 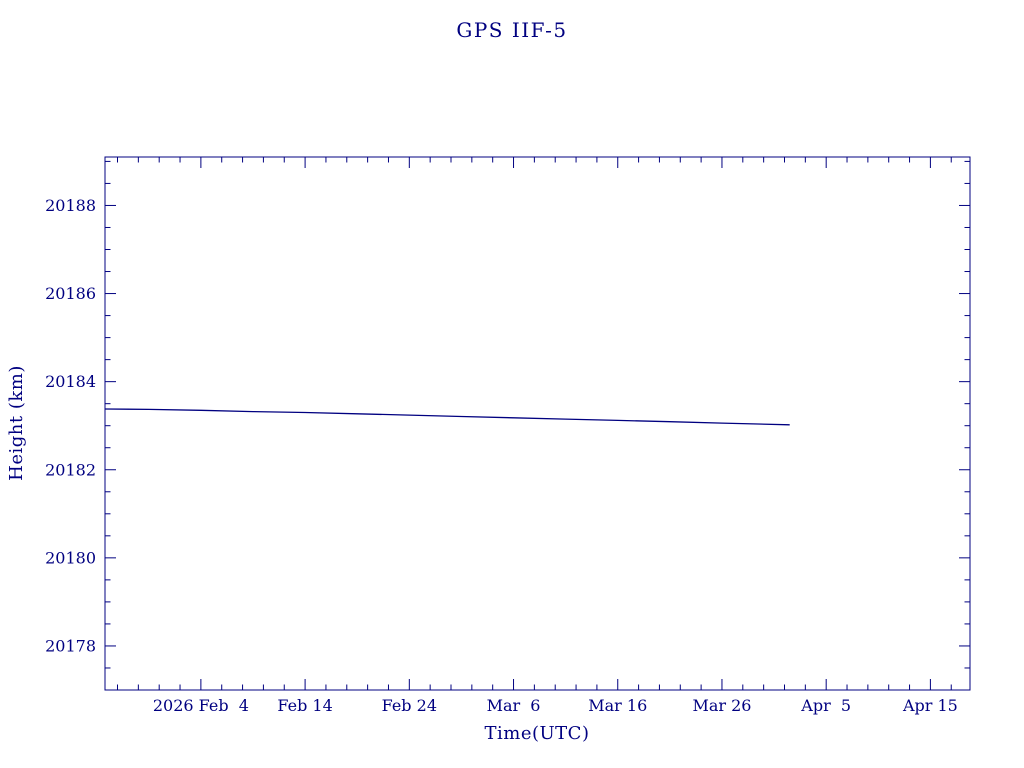 What do you see at coordinates (409, 705) in the screenshot?
I see `x-tick-label: Feb 24` at bounding box center [409, 705].